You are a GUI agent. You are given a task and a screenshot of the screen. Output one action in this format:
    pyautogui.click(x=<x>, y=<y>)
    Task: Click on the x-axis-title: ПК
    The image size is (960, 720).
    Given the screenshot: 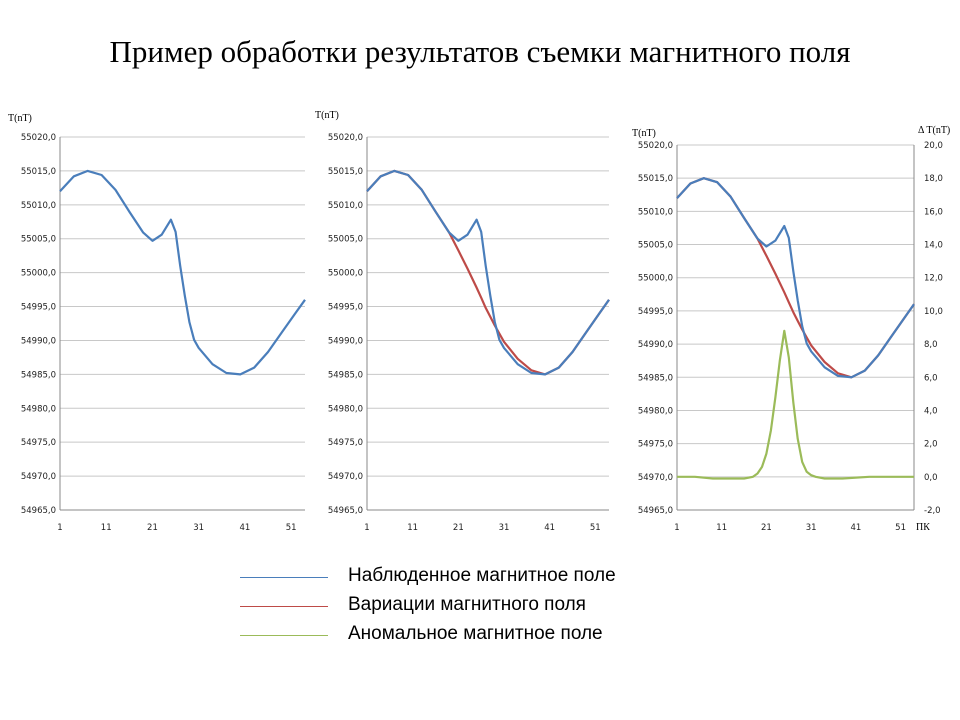 What is the action you would take?
    pyautogui.click(x=923, y=527)
    